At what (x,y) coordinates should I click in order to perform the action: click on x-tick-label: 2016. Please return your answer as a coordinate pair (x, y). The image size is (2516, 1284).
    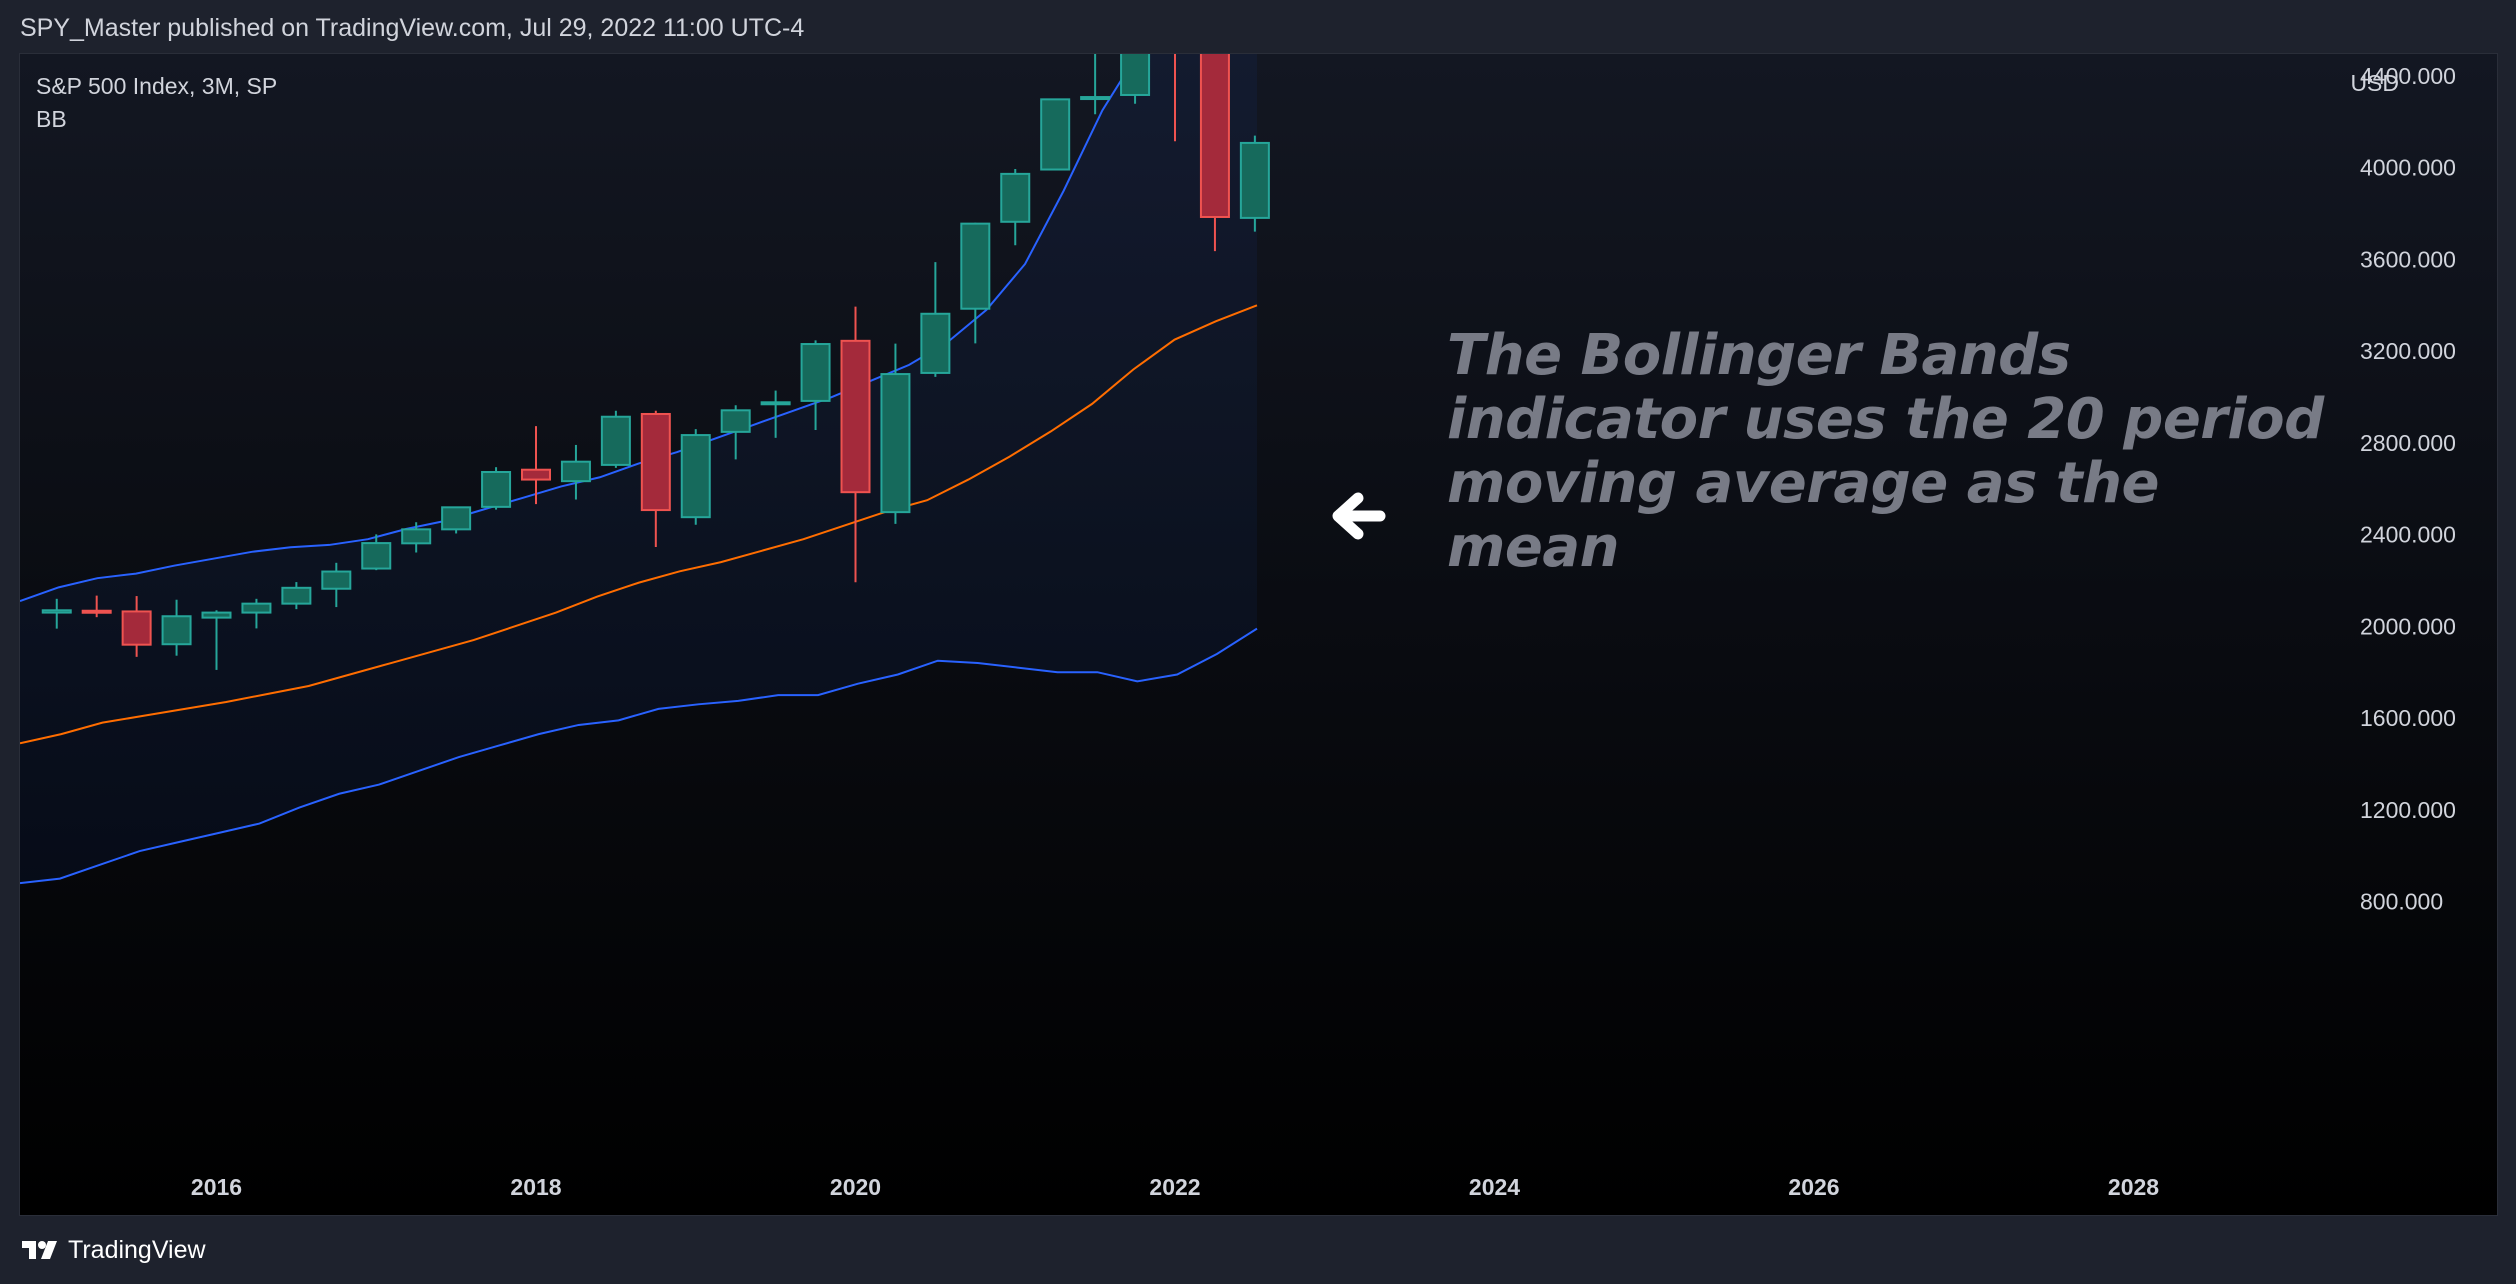
    Looking at the image, I should click on (216, 1187).